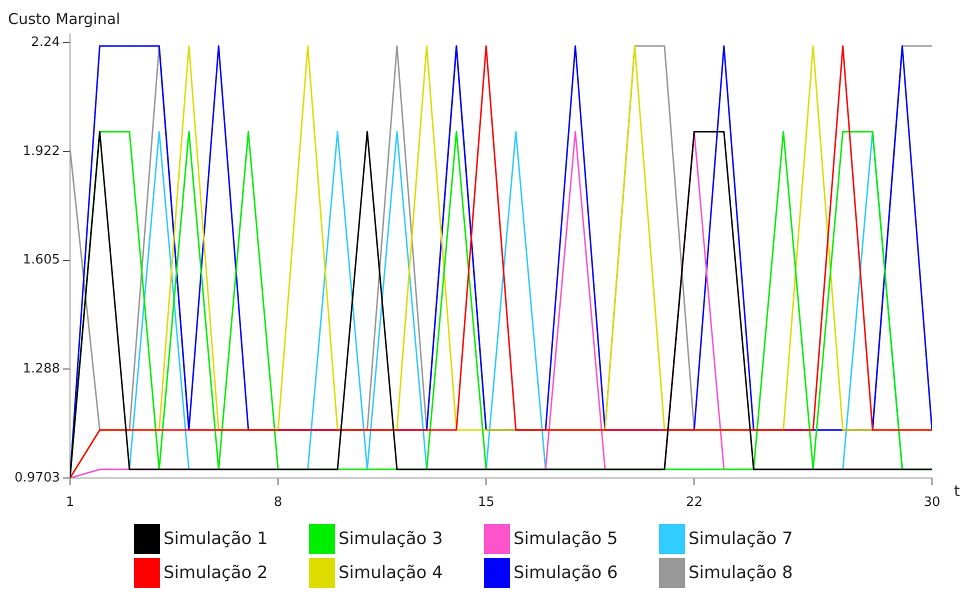  Describe the element at coordinates (278, 502) in the screenshot. I see `x-tick-label: 8` at that location.